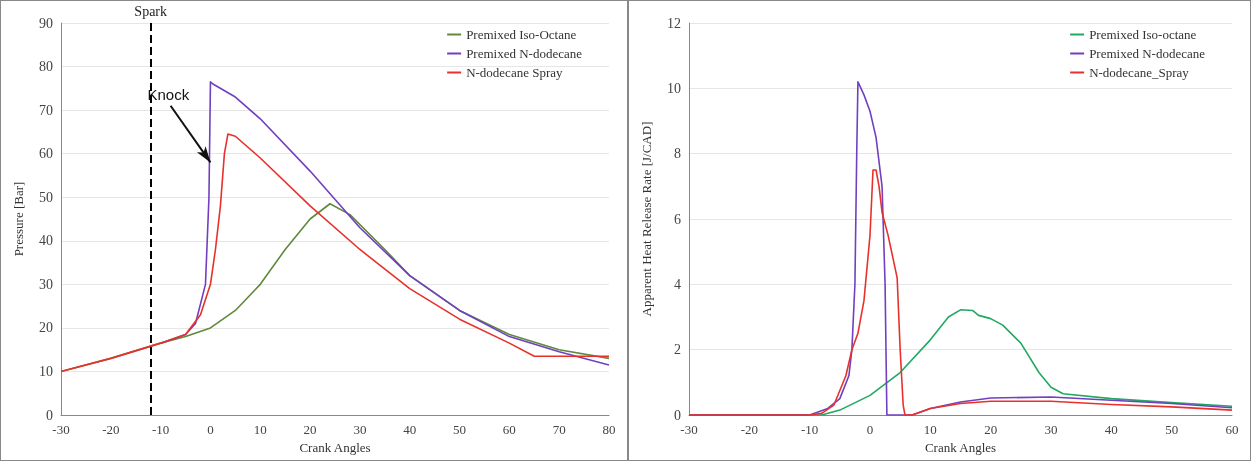 The width and height of the screenshot is (1251, 461). Describe the element at coordinates (18, 219) in the screenshot. I see `y-axis-title: Pressure [Bar]` at that location.